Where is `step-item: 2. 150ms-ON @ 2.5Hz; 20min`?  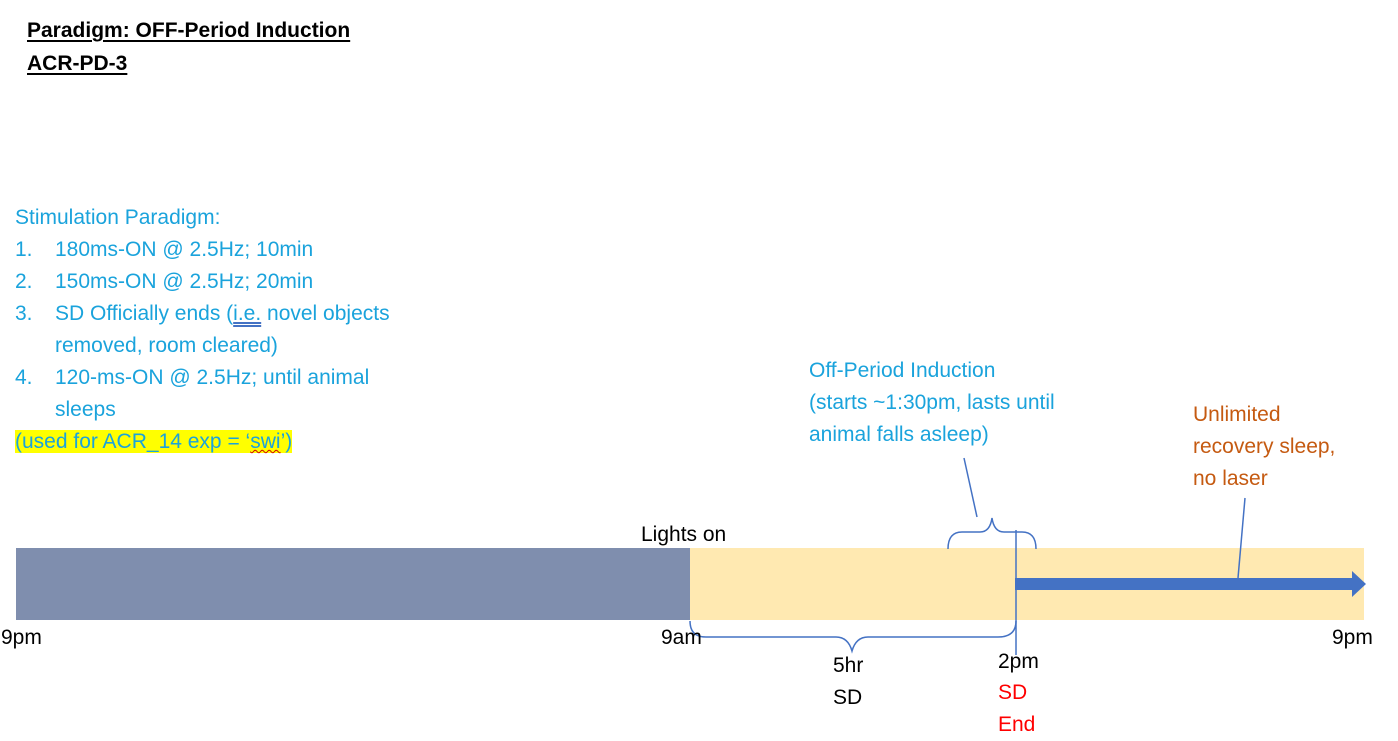 step-item: 2. 150ms-ON @ 2.5Hz; 20min is located at coordinates (202, 282).